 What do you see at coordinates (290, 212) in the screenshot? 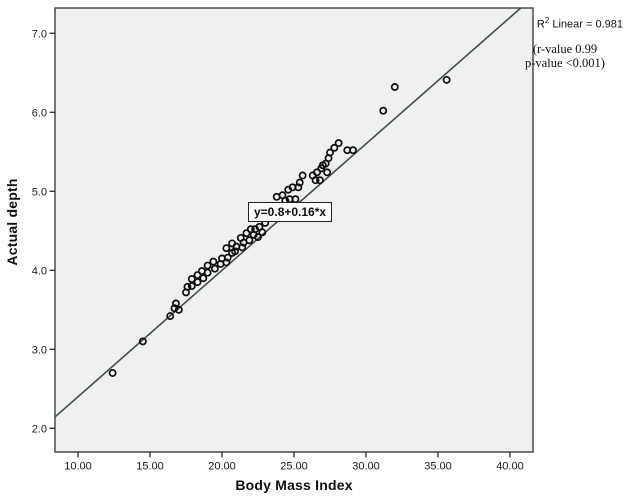
I see `equation-box: y=0.8+0.16*x` at bounding box center [290, 212].